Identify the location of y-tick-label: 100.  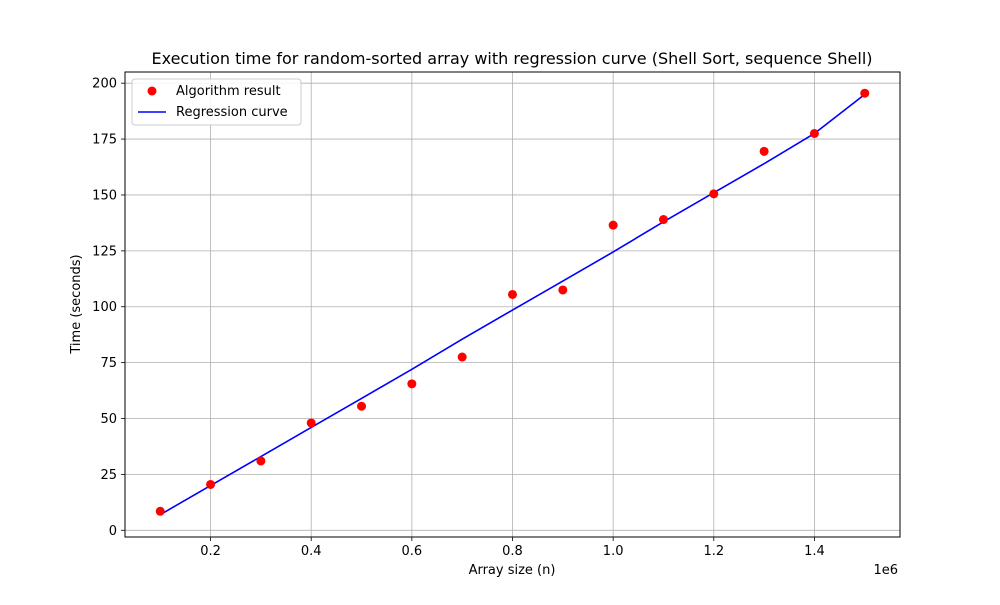
(104, 307).